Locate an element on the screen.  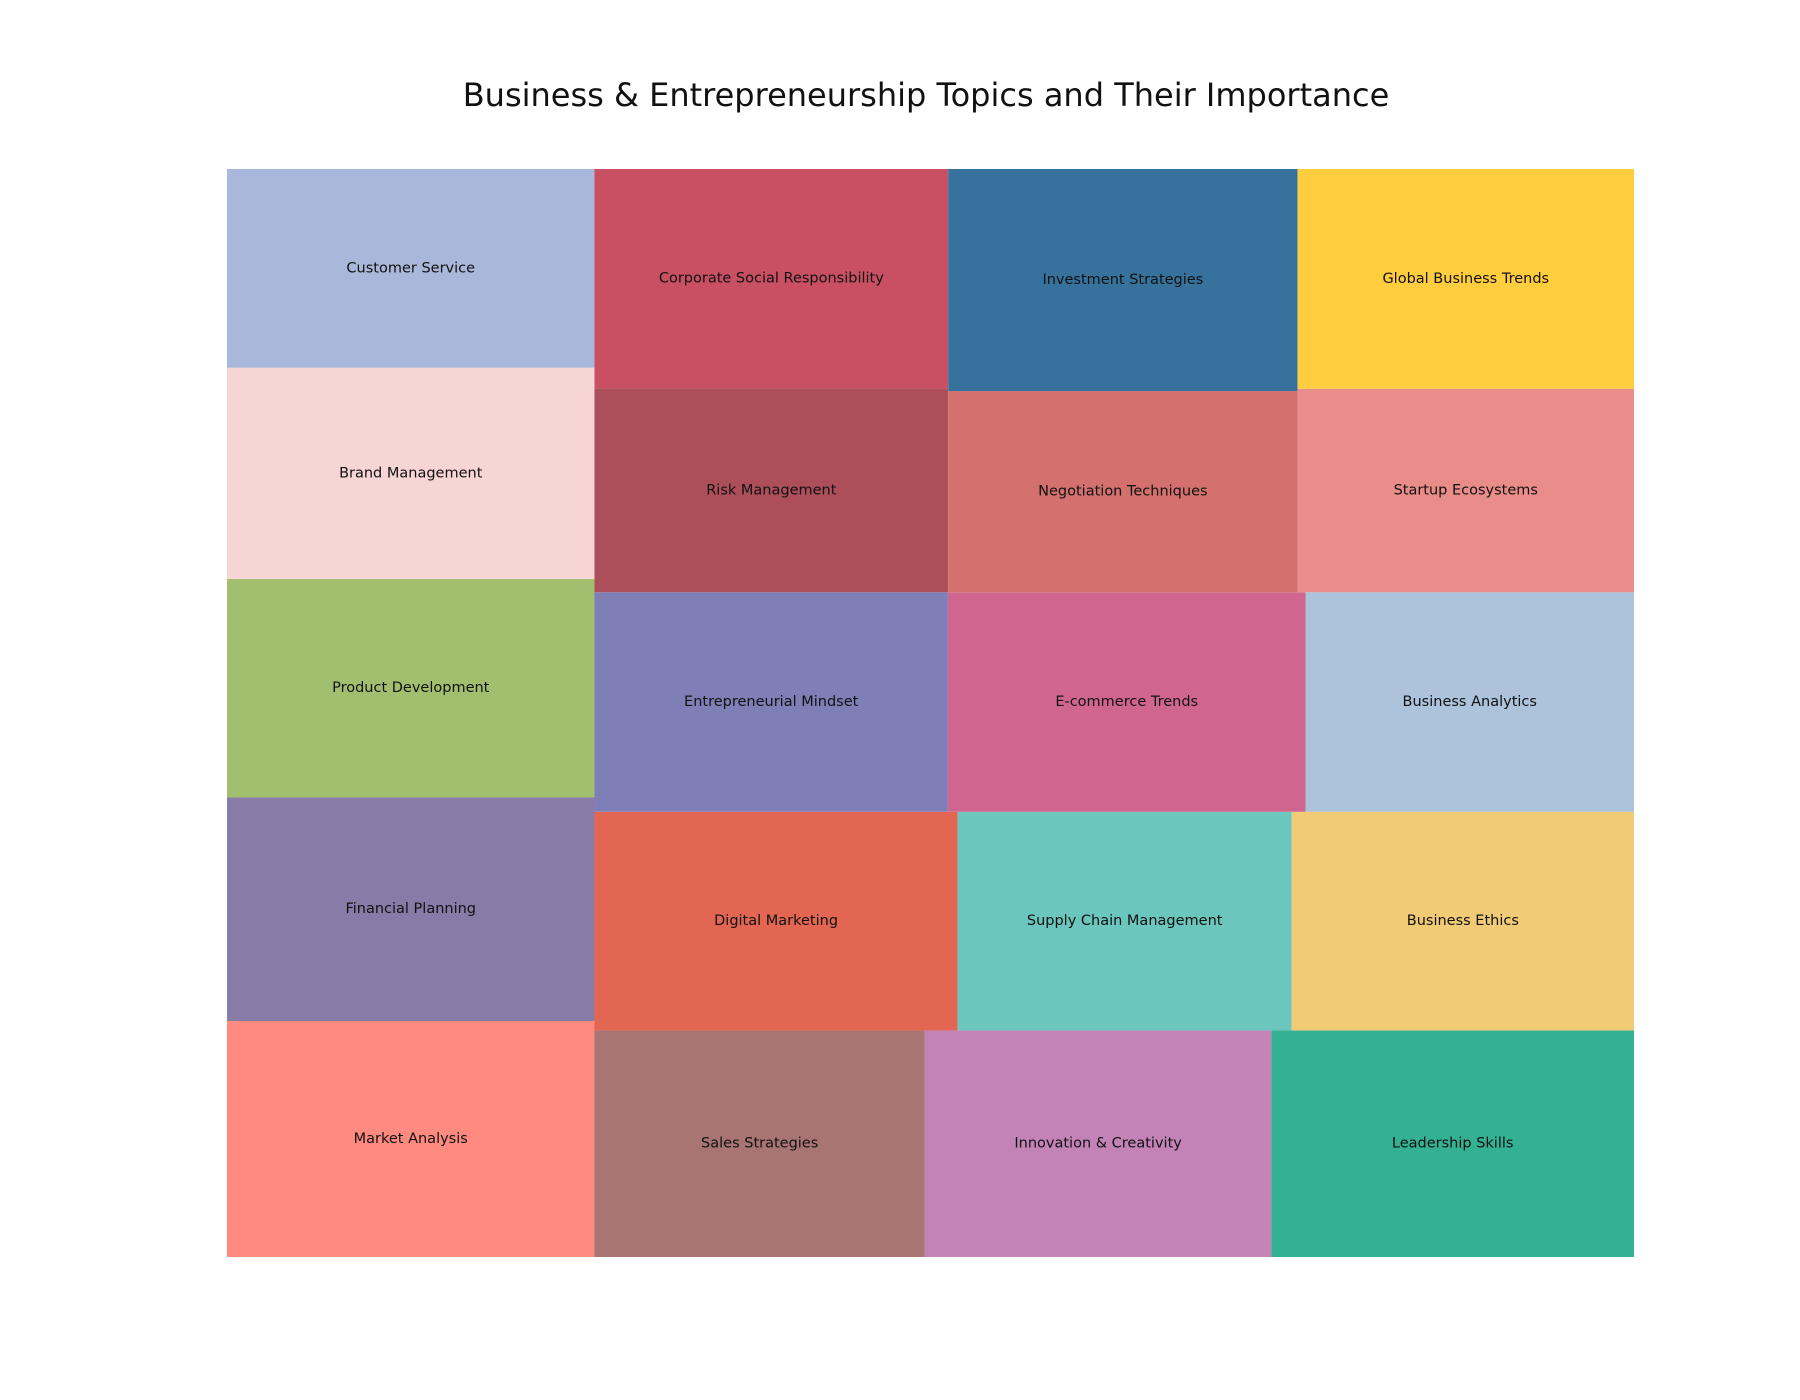
tile-financial-planning is located at coordinates (411, 909).